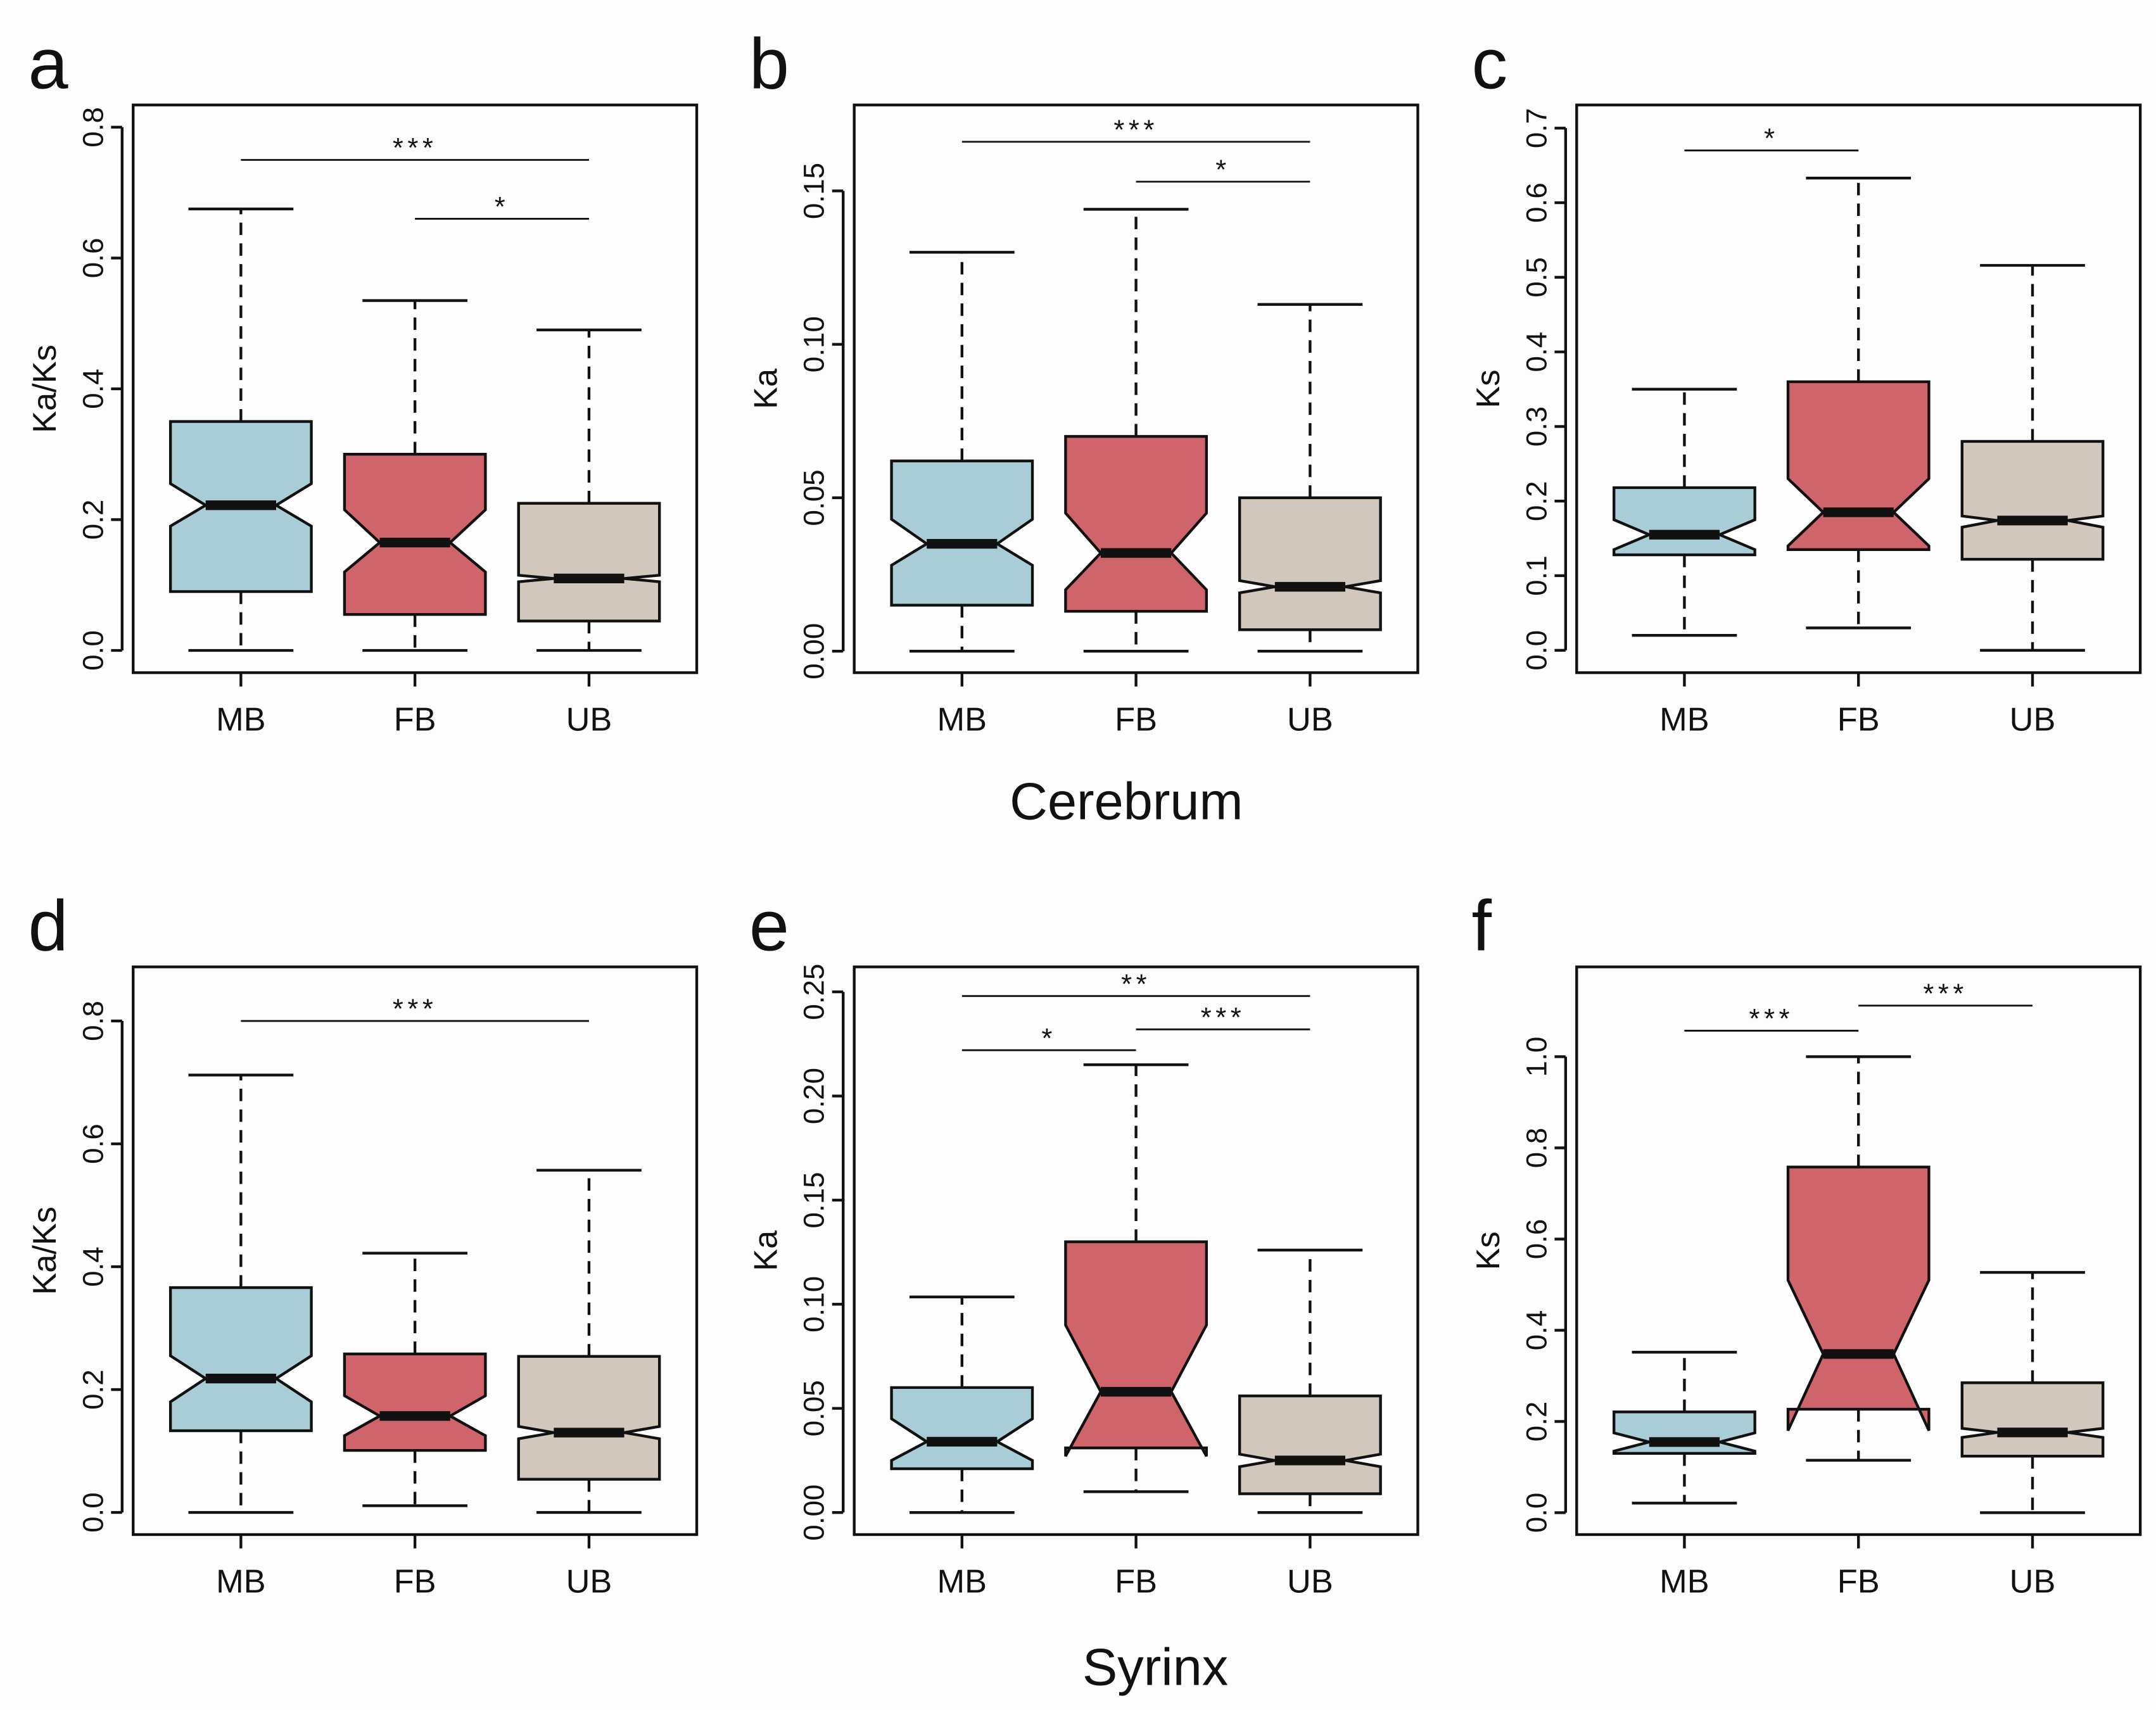 This screenshot has height=1710, width=2156. I want to click on panel-a: aKa/Ks0.00.20.40.60.8MB FB UB****, so click(363, 381).